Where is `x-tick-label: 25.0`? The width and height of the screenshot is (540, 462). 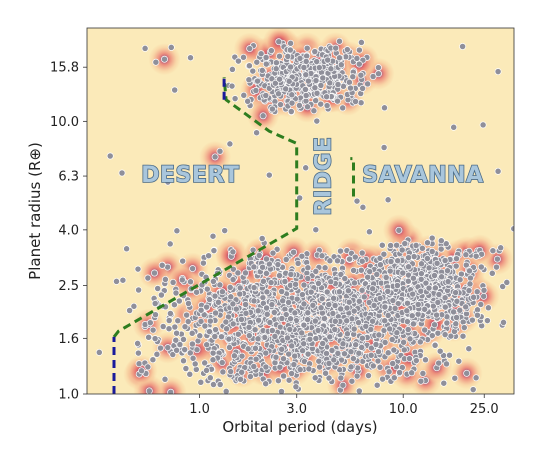
x-tick-label: 25.0 is located at coordinates (484, 409).